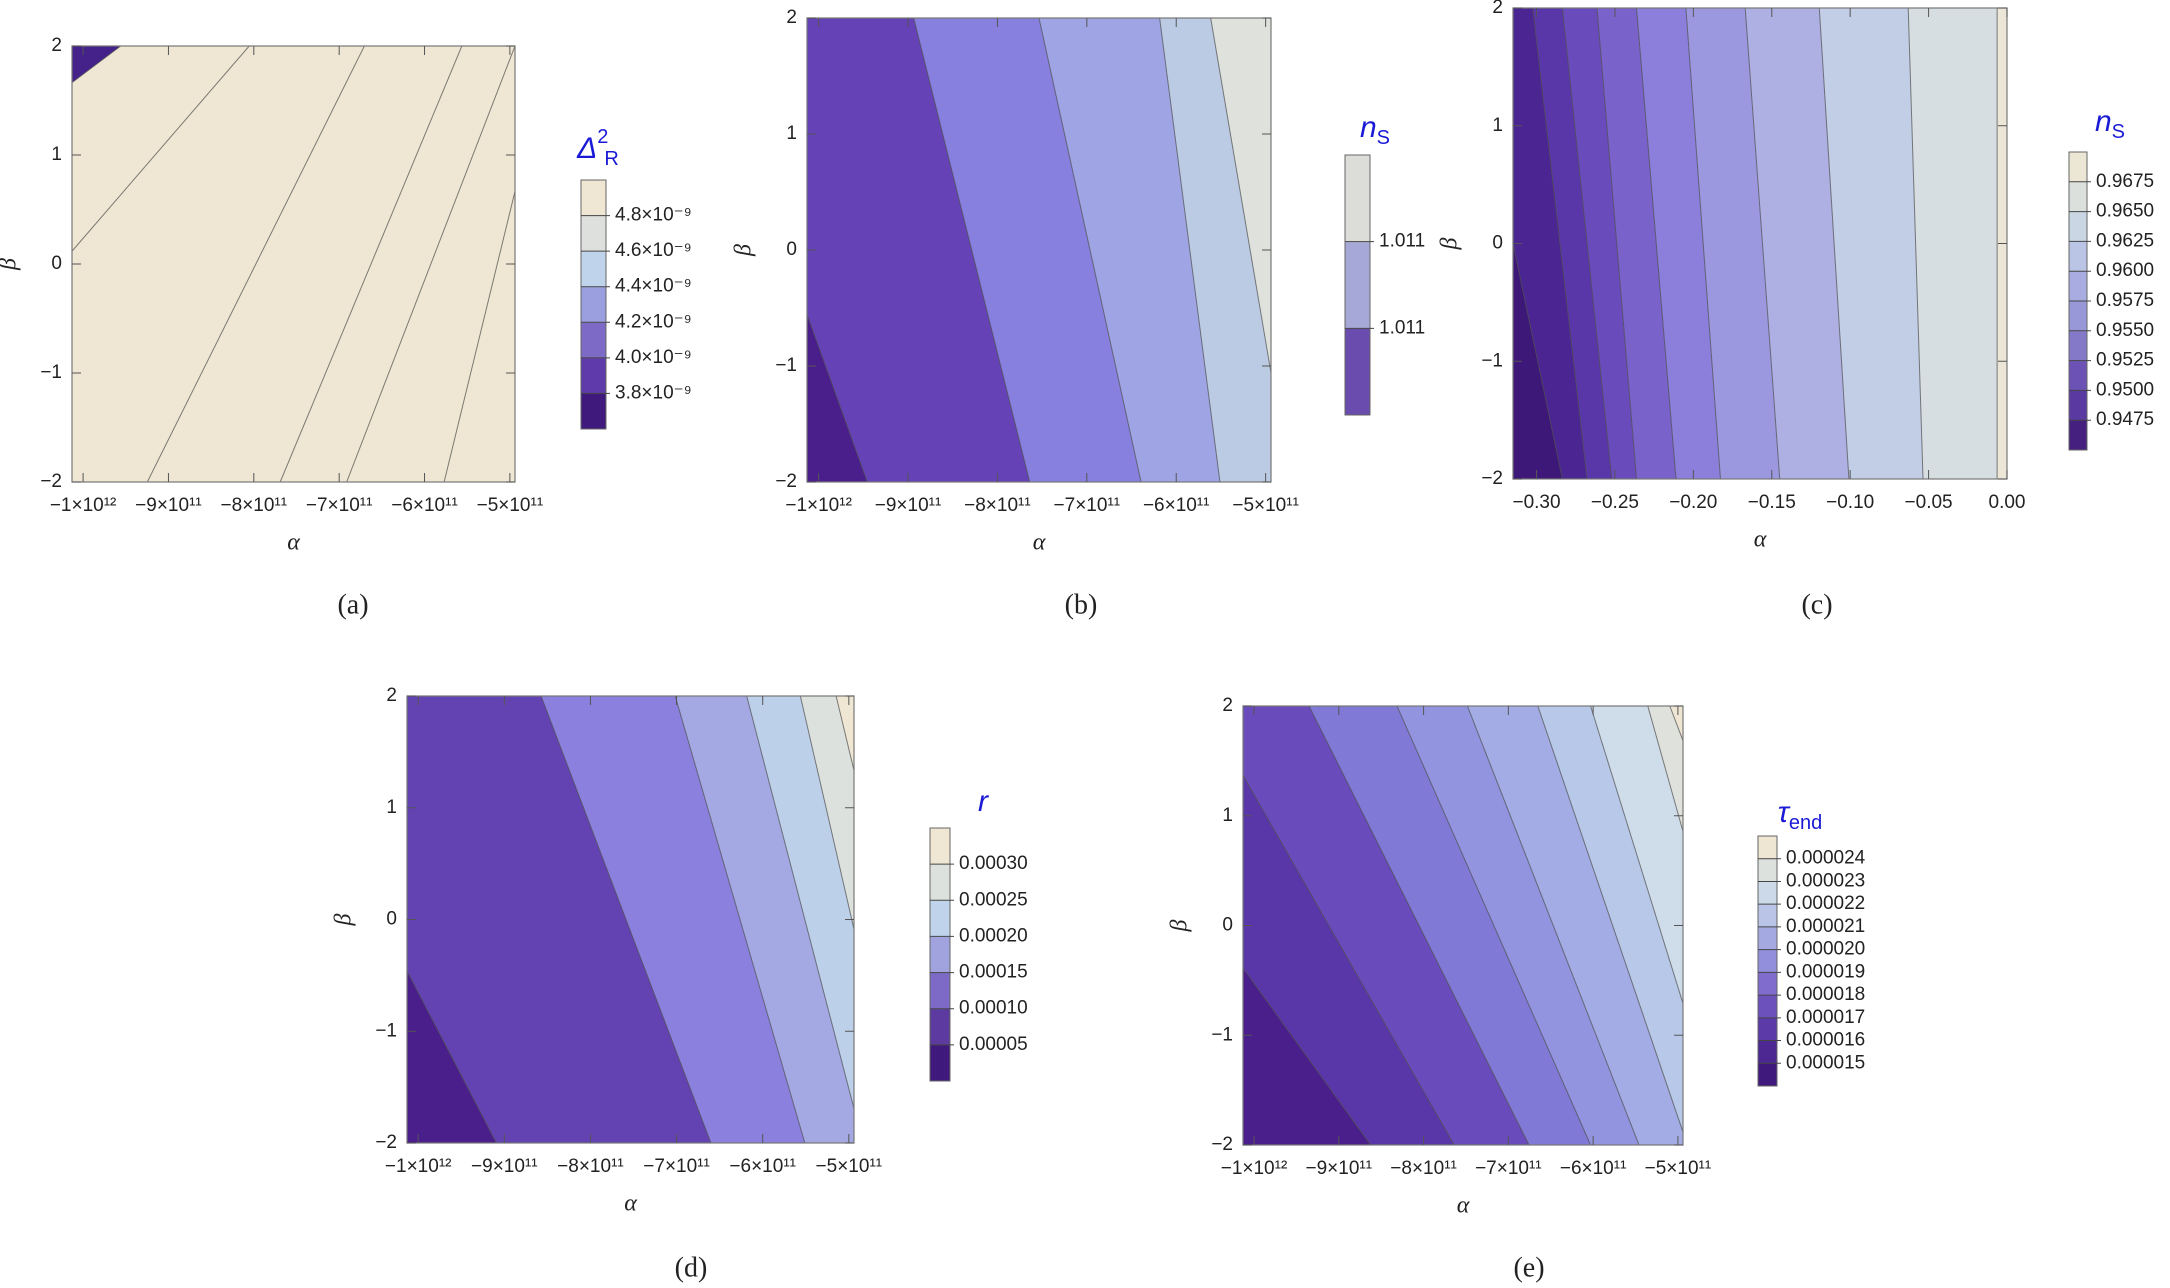  What do you see at coordinates (1929, 502) in the screenshot?
I see `x-tick-label: −0.05` at bounding box center [1929, 502].